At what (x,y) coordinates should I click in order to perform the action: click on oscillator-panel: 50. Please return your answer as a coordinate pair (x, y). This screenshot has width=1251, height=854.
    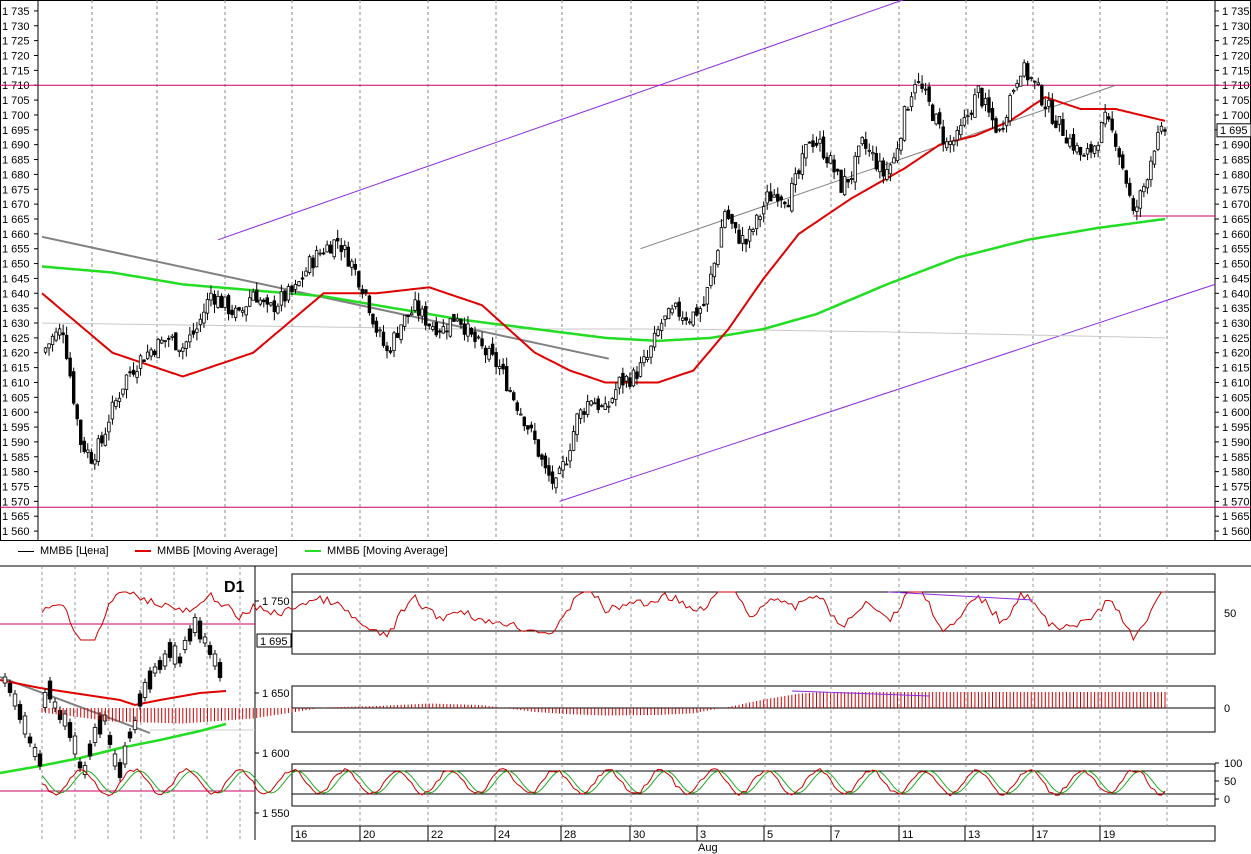
    Looking at the image, I should click on (638, 614).